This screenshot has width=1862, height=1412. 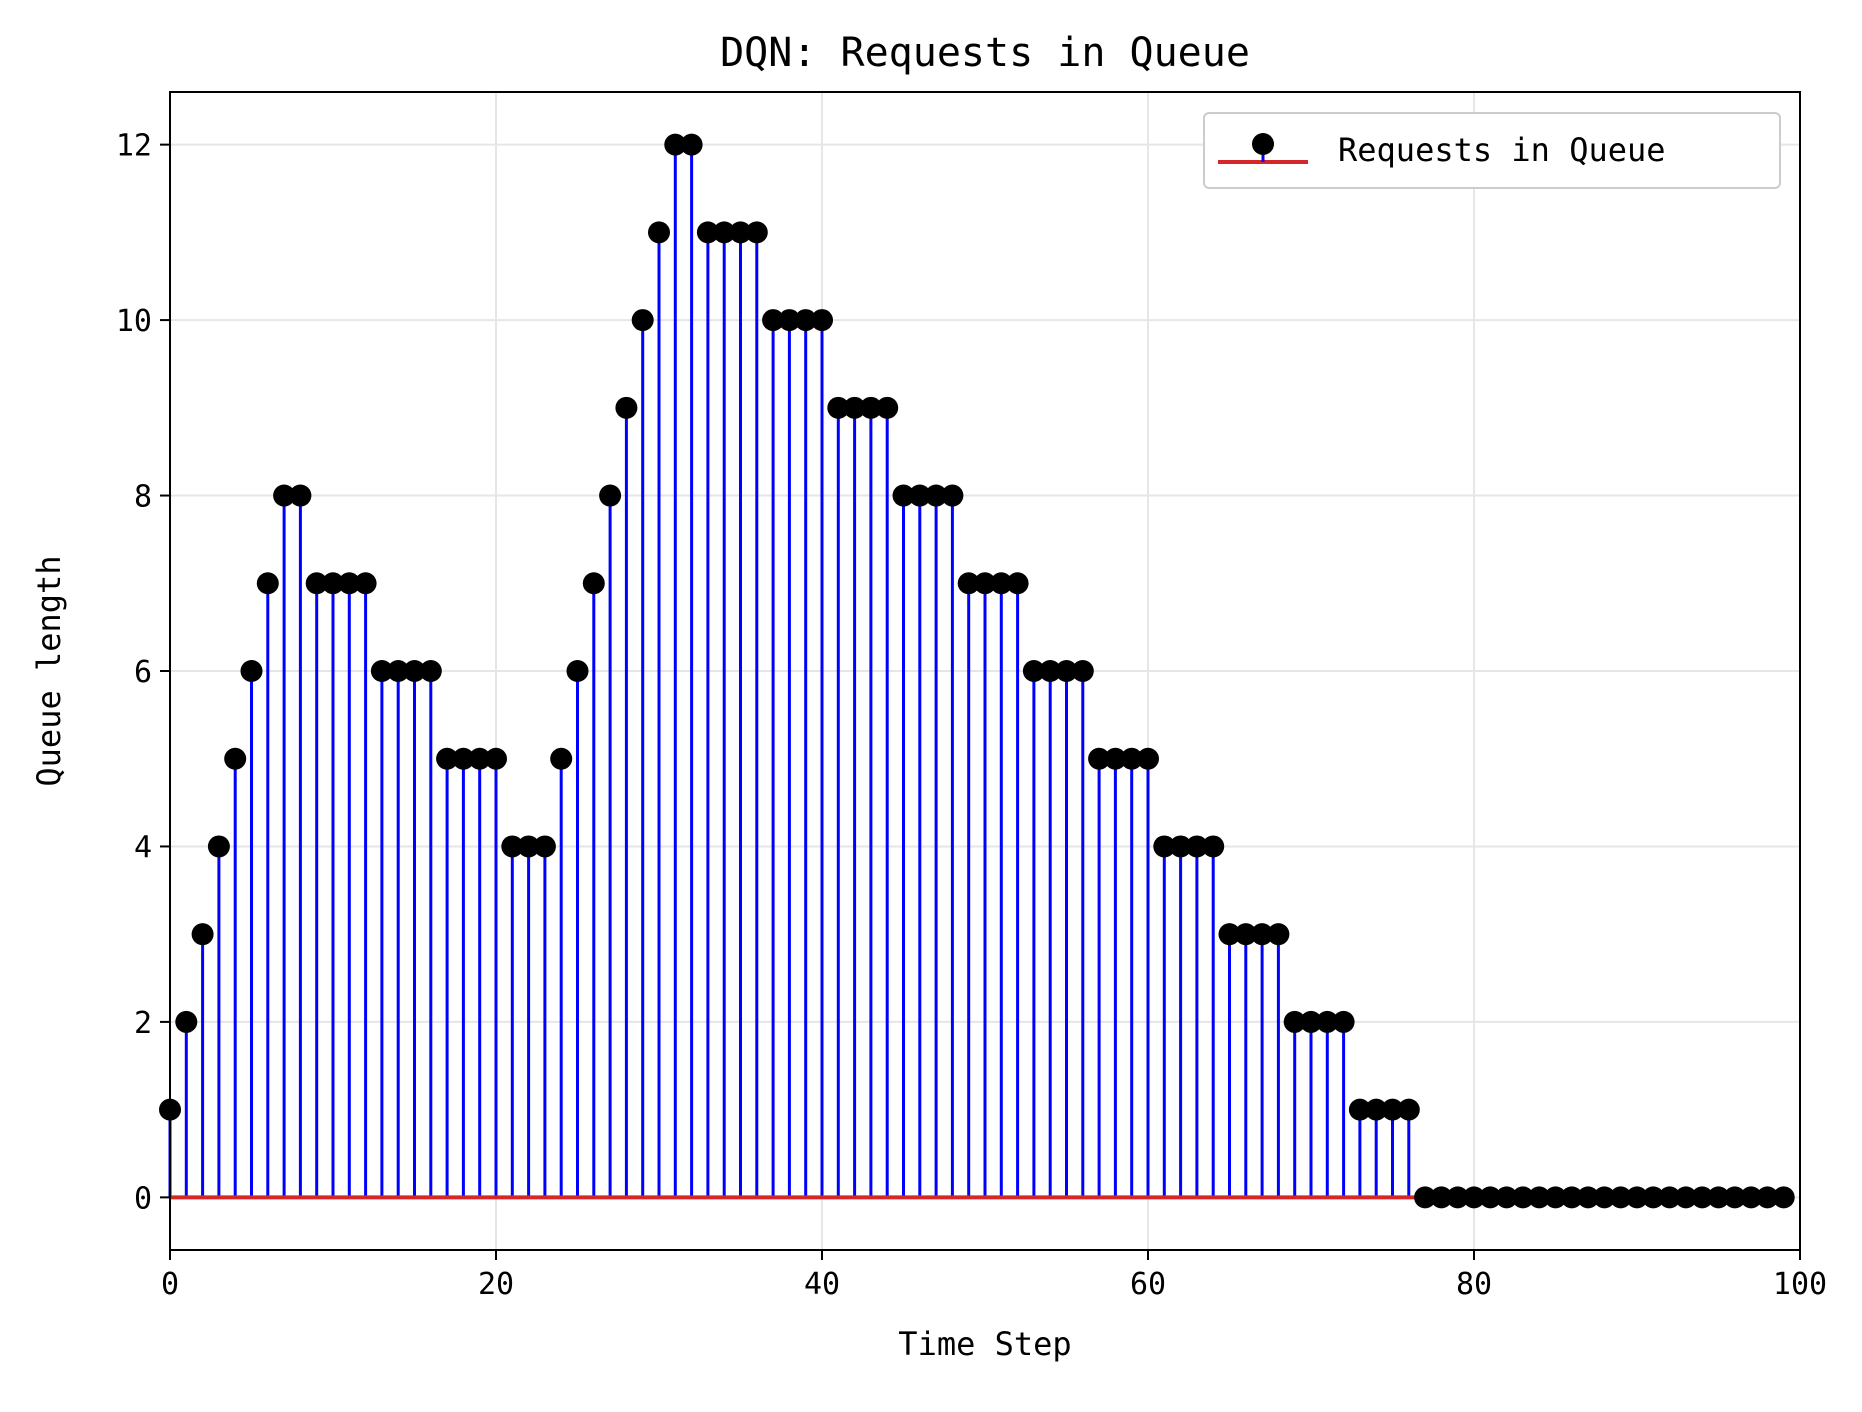 I want to click on y-tick-label: 8, so click(x=143, y=497).